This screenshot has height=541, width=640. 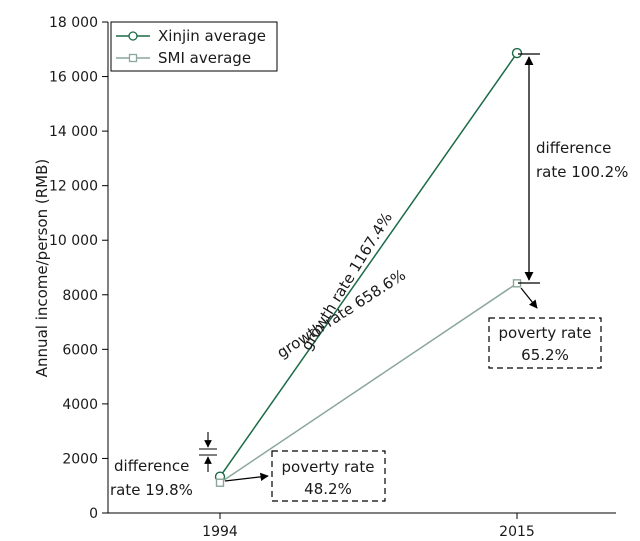 I want to click on poverty-1994-arrow, so click(x=246, y=477).